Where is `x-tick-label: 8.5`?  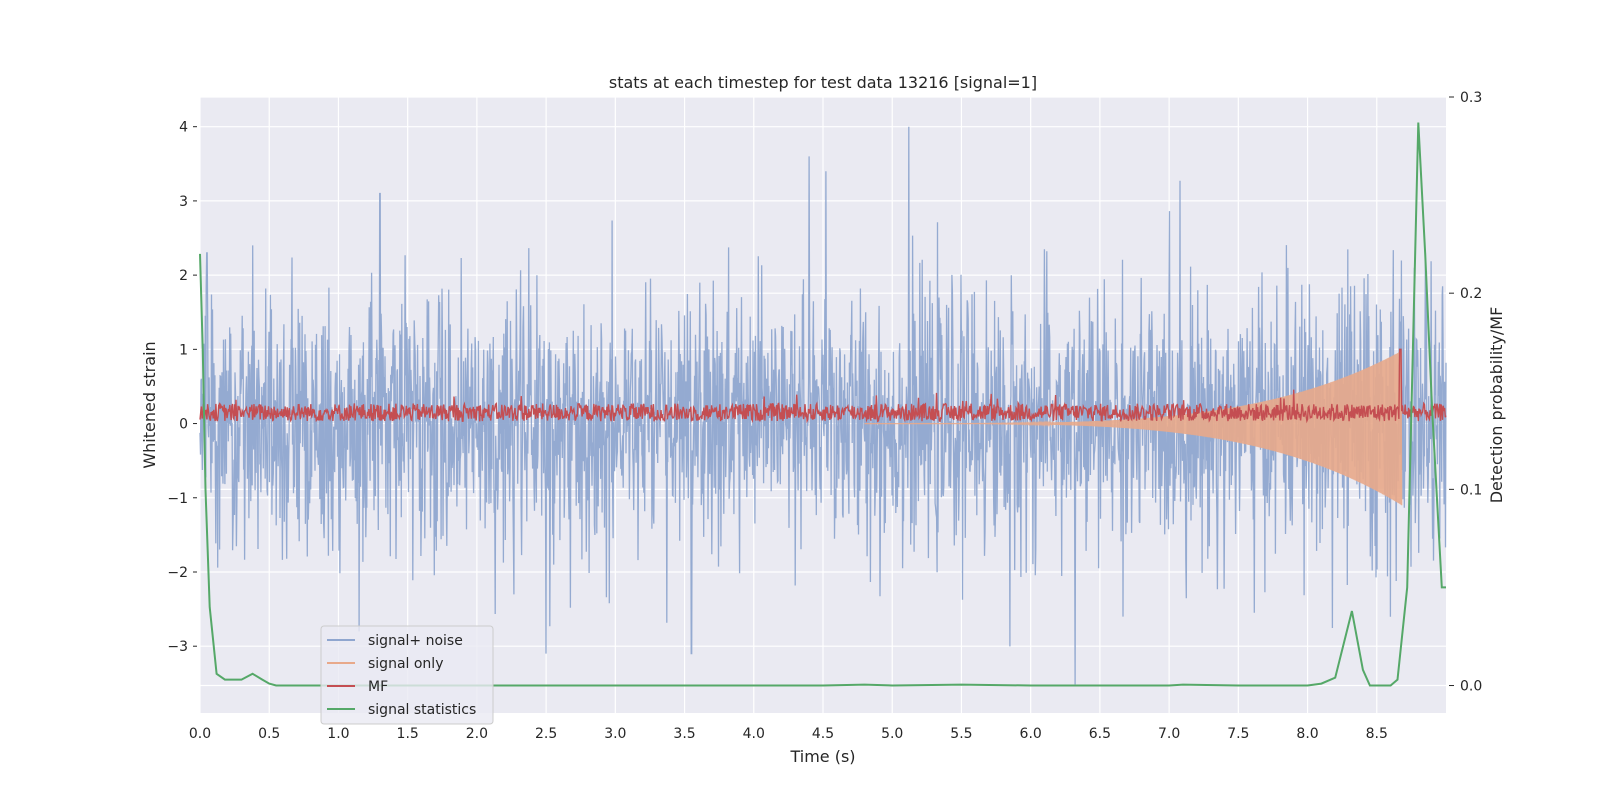
x-tick-label: 8.5 is located at coordinates (1377, 734).